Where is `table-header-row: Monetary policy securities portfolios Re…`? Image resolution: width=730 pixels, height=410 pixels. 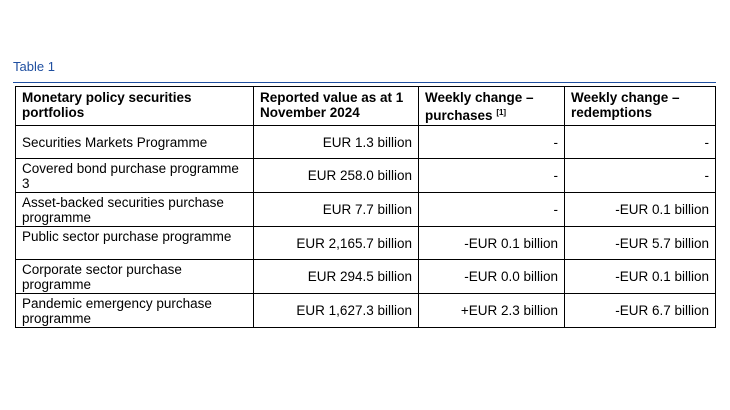 table-header-row: Monetary policy securities portfolios Re… is located at coordinates (365, 106).